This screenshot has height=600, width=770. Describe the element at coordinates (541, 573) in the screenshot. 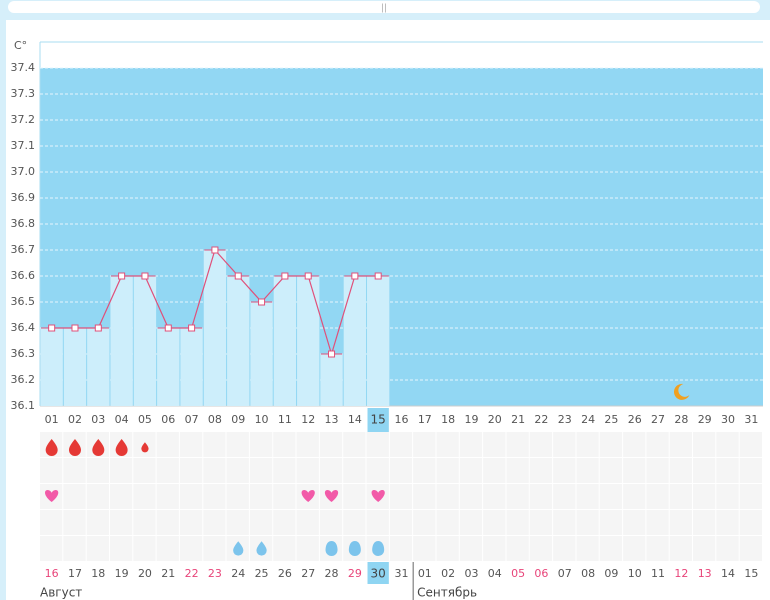

I see `date-label: 06` at that location.